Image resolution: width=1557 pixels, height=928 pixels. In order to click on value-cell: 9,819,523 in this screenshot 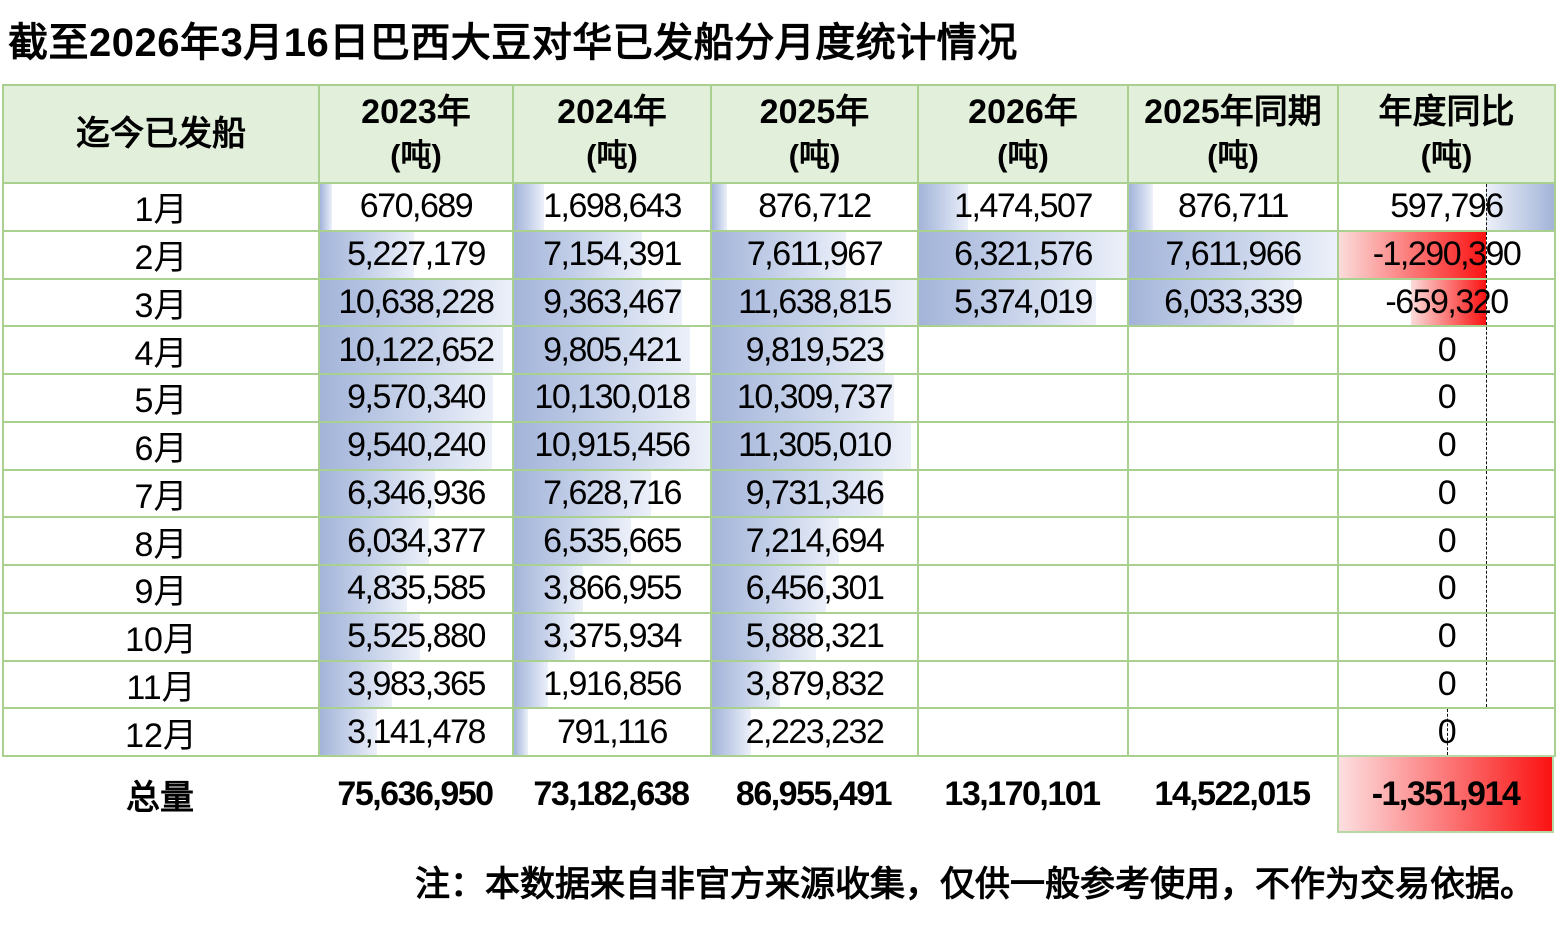, I will do `click(815, 351)`.